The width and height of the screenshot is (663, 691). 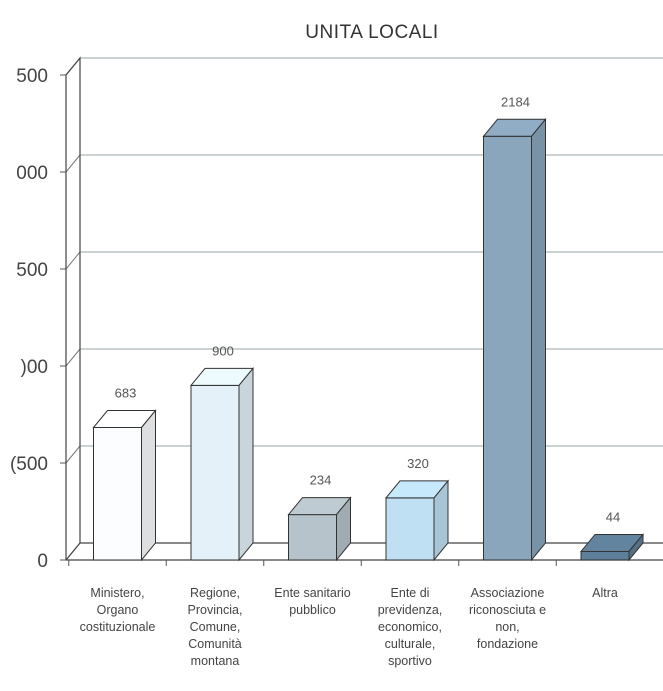 What do you see at coordinates (321, 480) in the screenshot?
I see `data-label: 234` at bounding box center [321, 480].